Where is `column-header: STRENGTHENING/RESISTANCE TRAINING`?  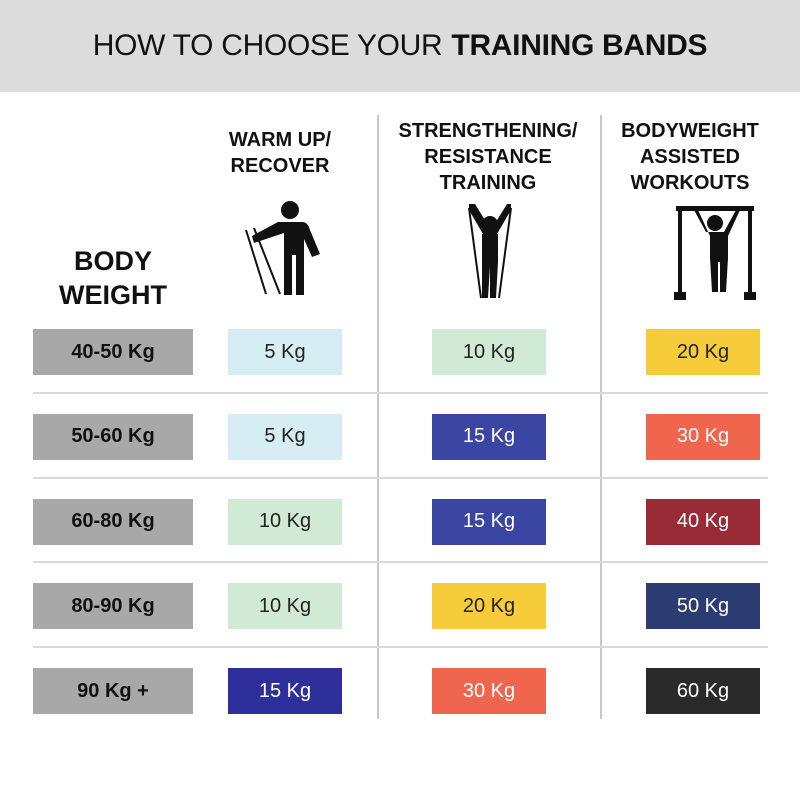
column-header: STRENGTHENING/RESISTANCE TRAINING is located at coordinates (488, 157).